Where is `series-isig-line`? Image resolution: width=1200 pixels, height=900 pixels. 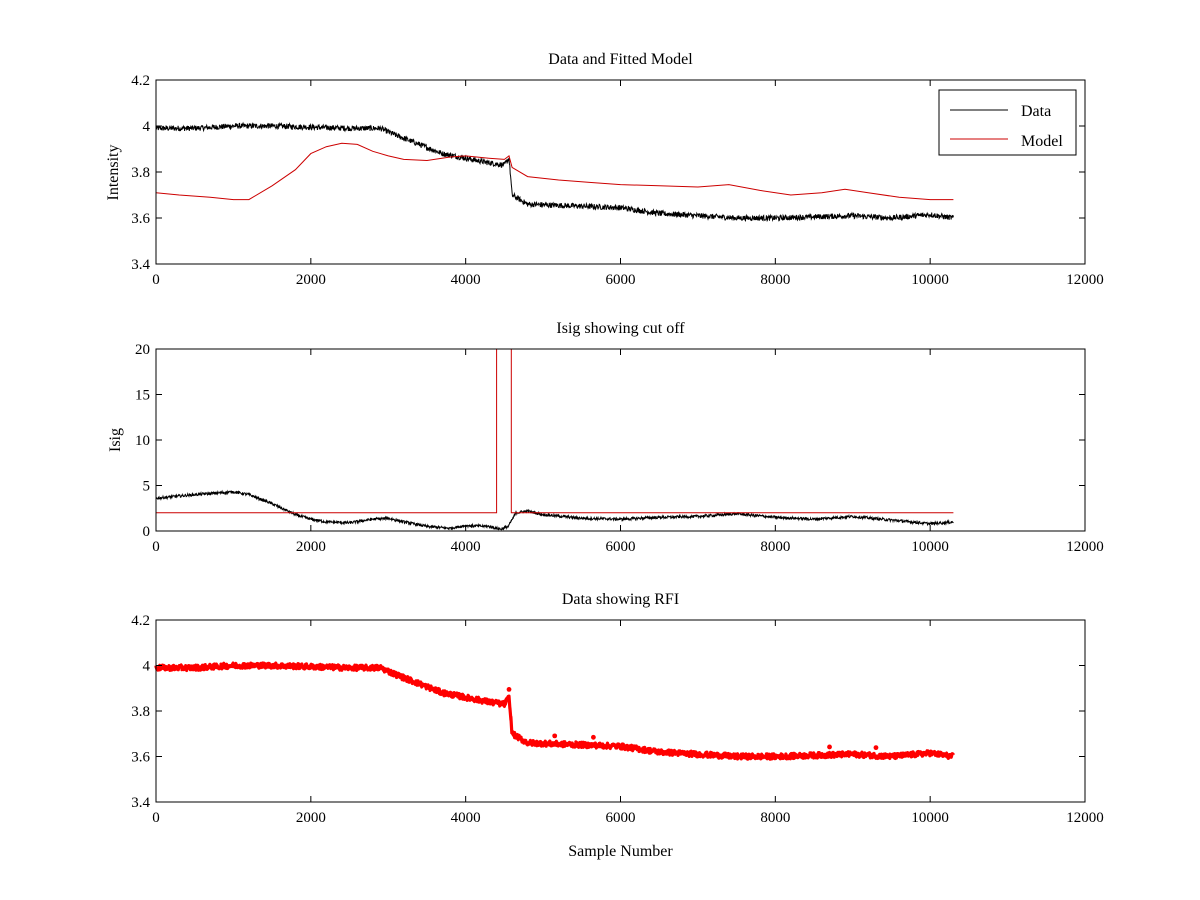 series-isig-line is located at coordinates (554, 510).